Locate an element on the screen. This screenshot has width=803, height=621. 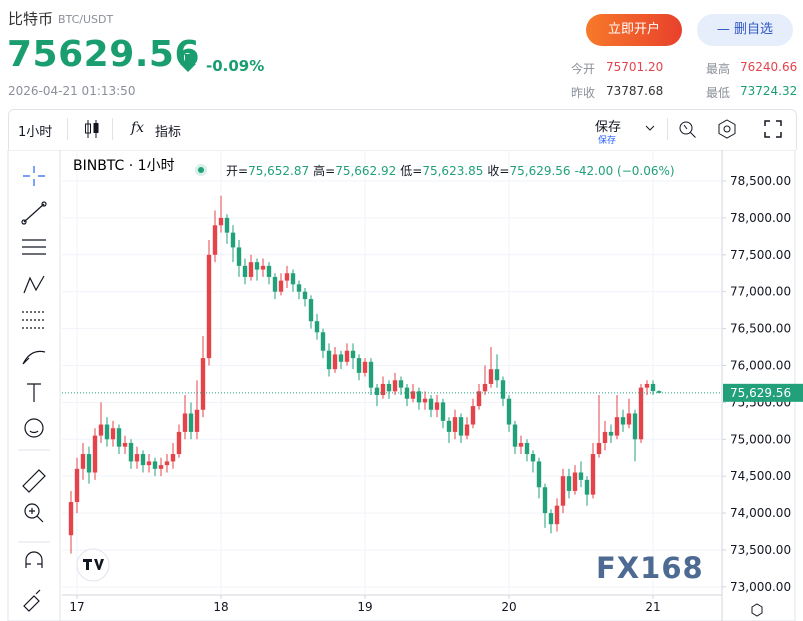
stat-label: 最高 is located at coordinates (718, 69).